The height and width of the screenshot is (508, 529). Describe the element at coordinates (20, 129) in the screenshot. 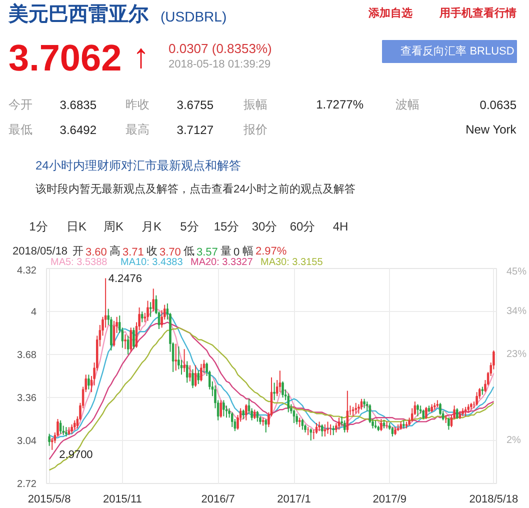

I see `text: 最低` at that location.